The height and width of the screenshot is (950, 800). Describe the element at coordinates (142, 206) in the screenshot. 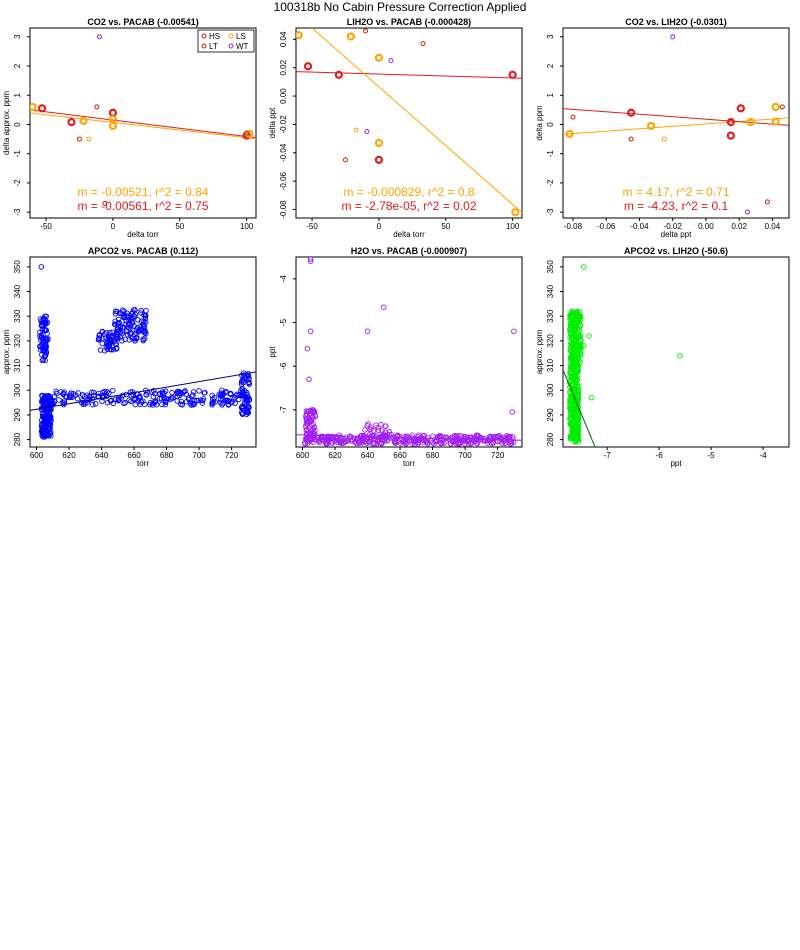

I see `fit-annotation: m = -0.00561, r^2 = 0.75` at that location.